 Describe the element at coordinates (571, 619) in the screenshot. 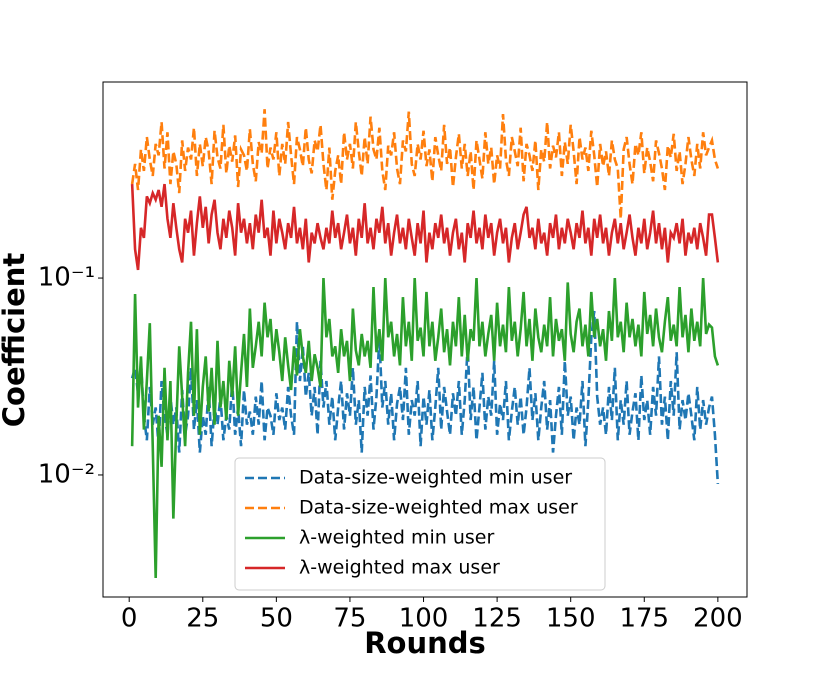

I see `x-tick-label: 150` at that location.